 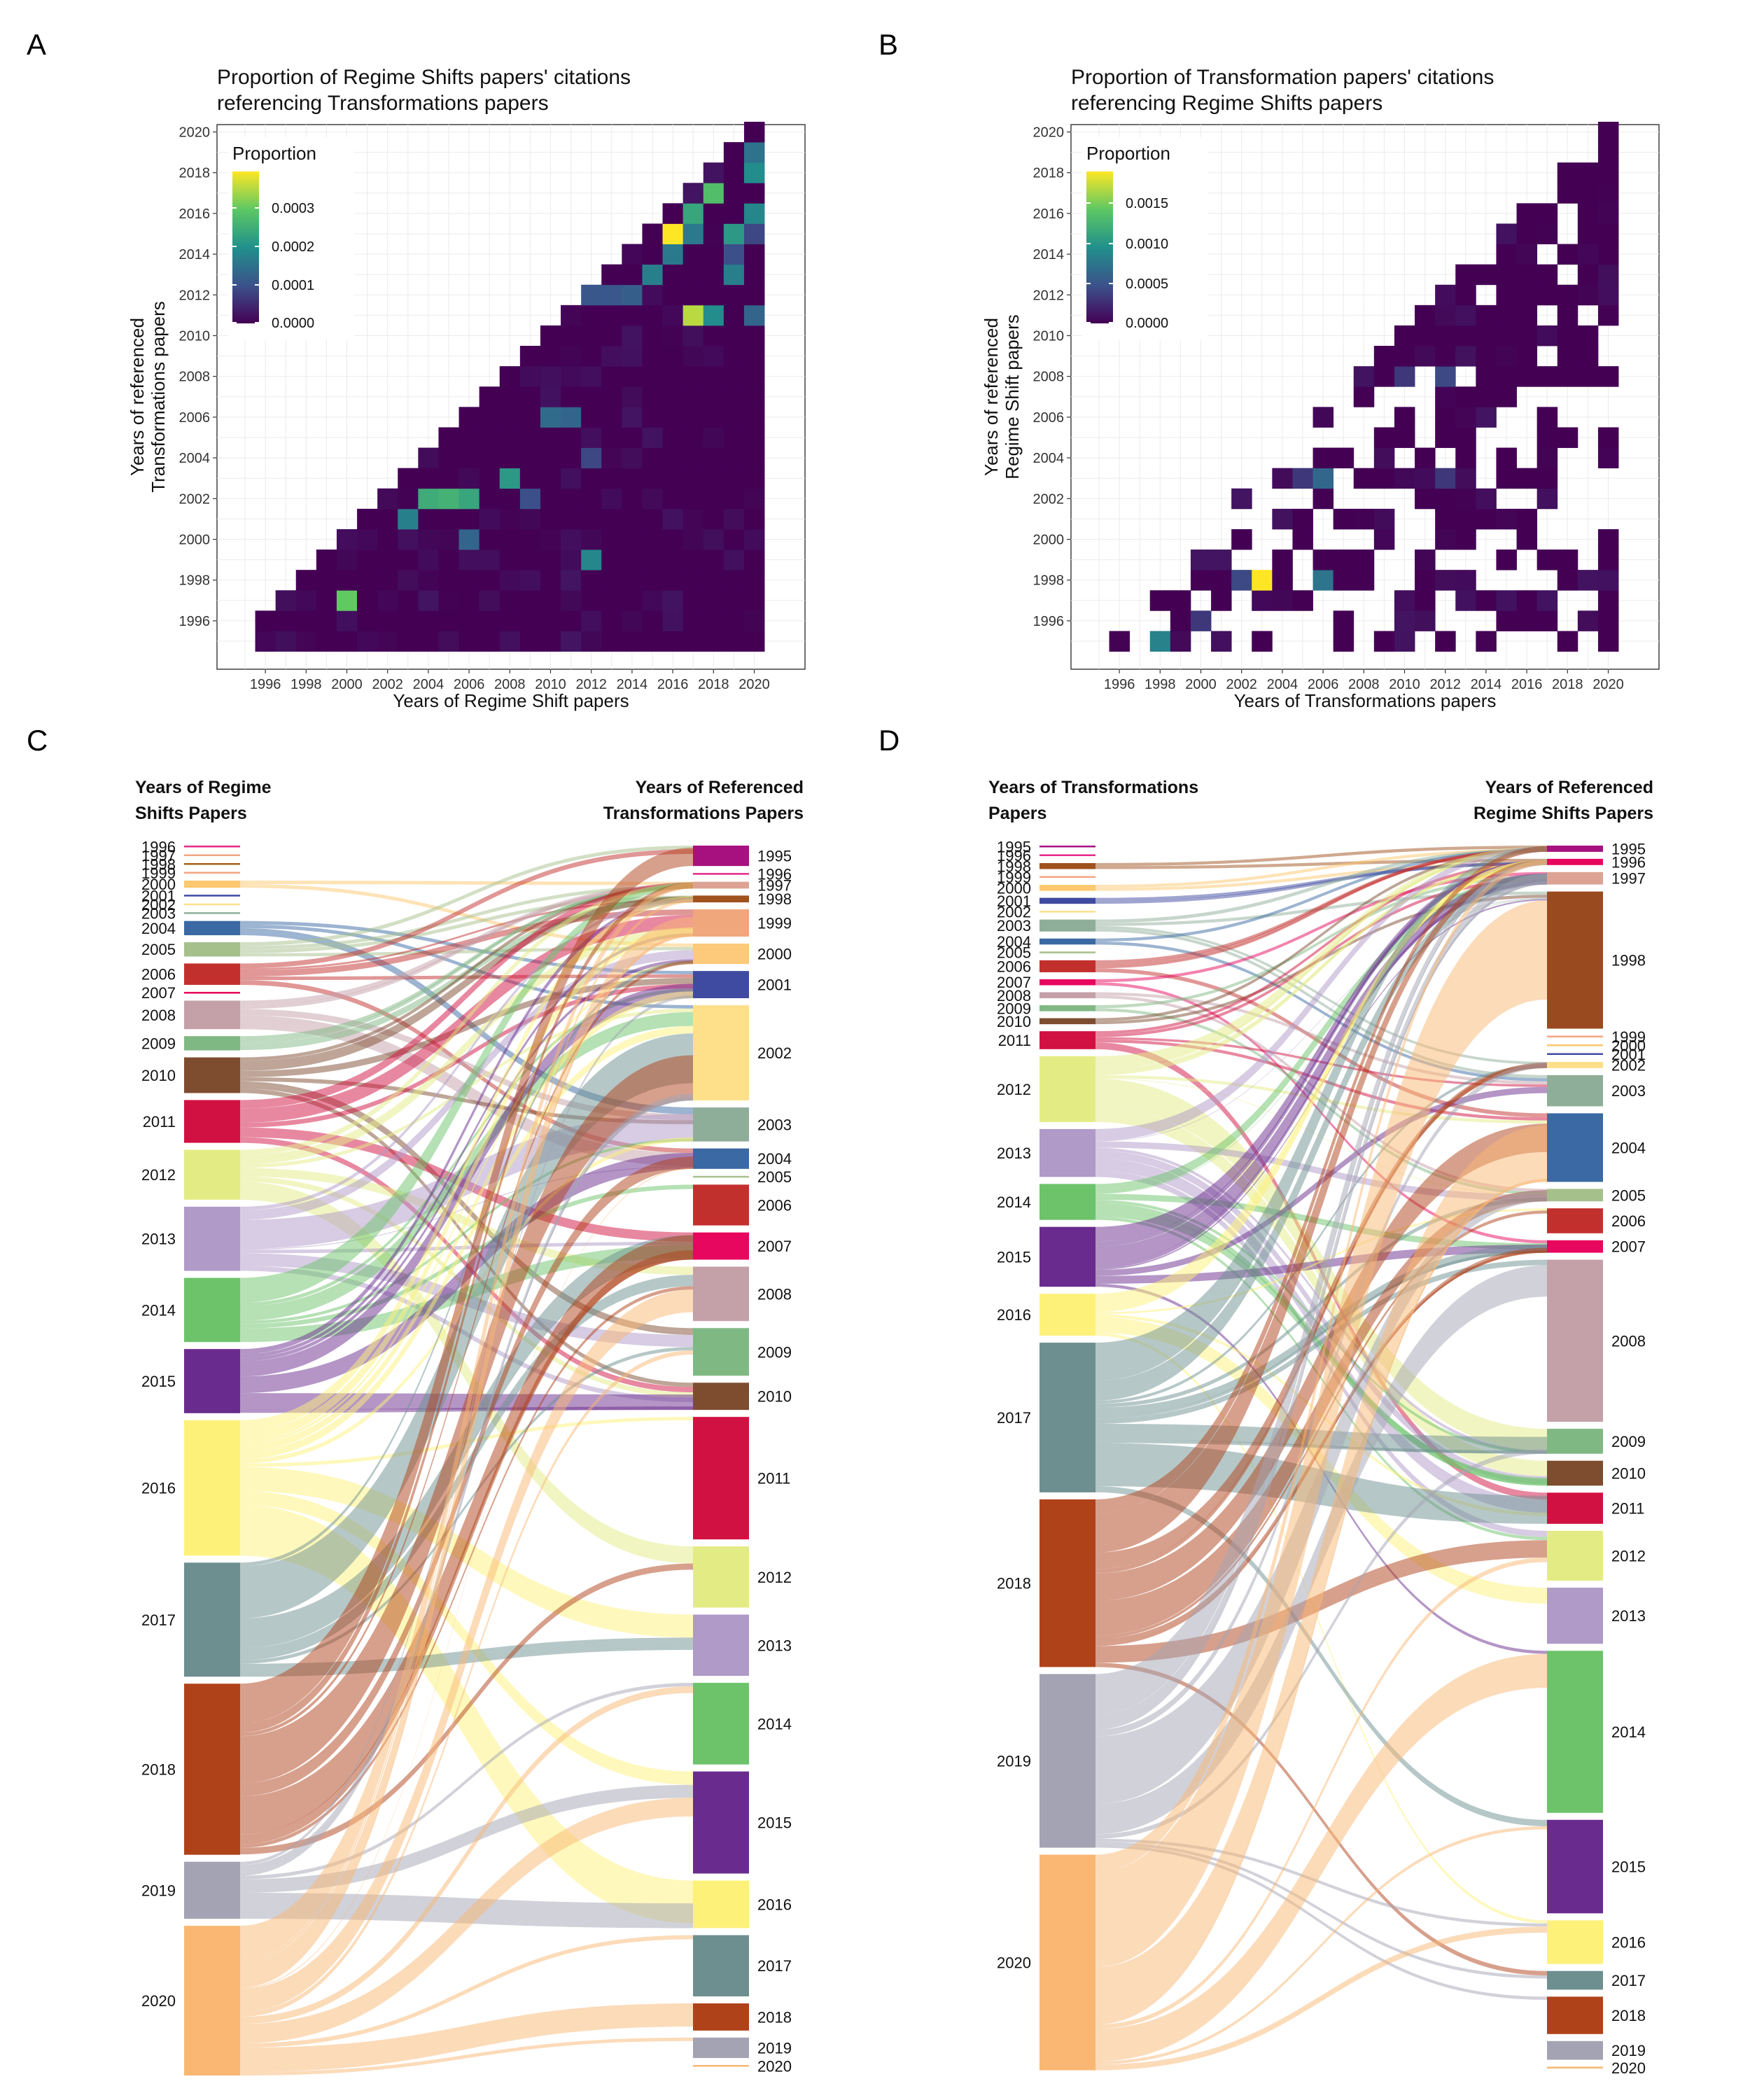 I want to click on sankey-right-node-label: 1997, so click(x=774, y=886).